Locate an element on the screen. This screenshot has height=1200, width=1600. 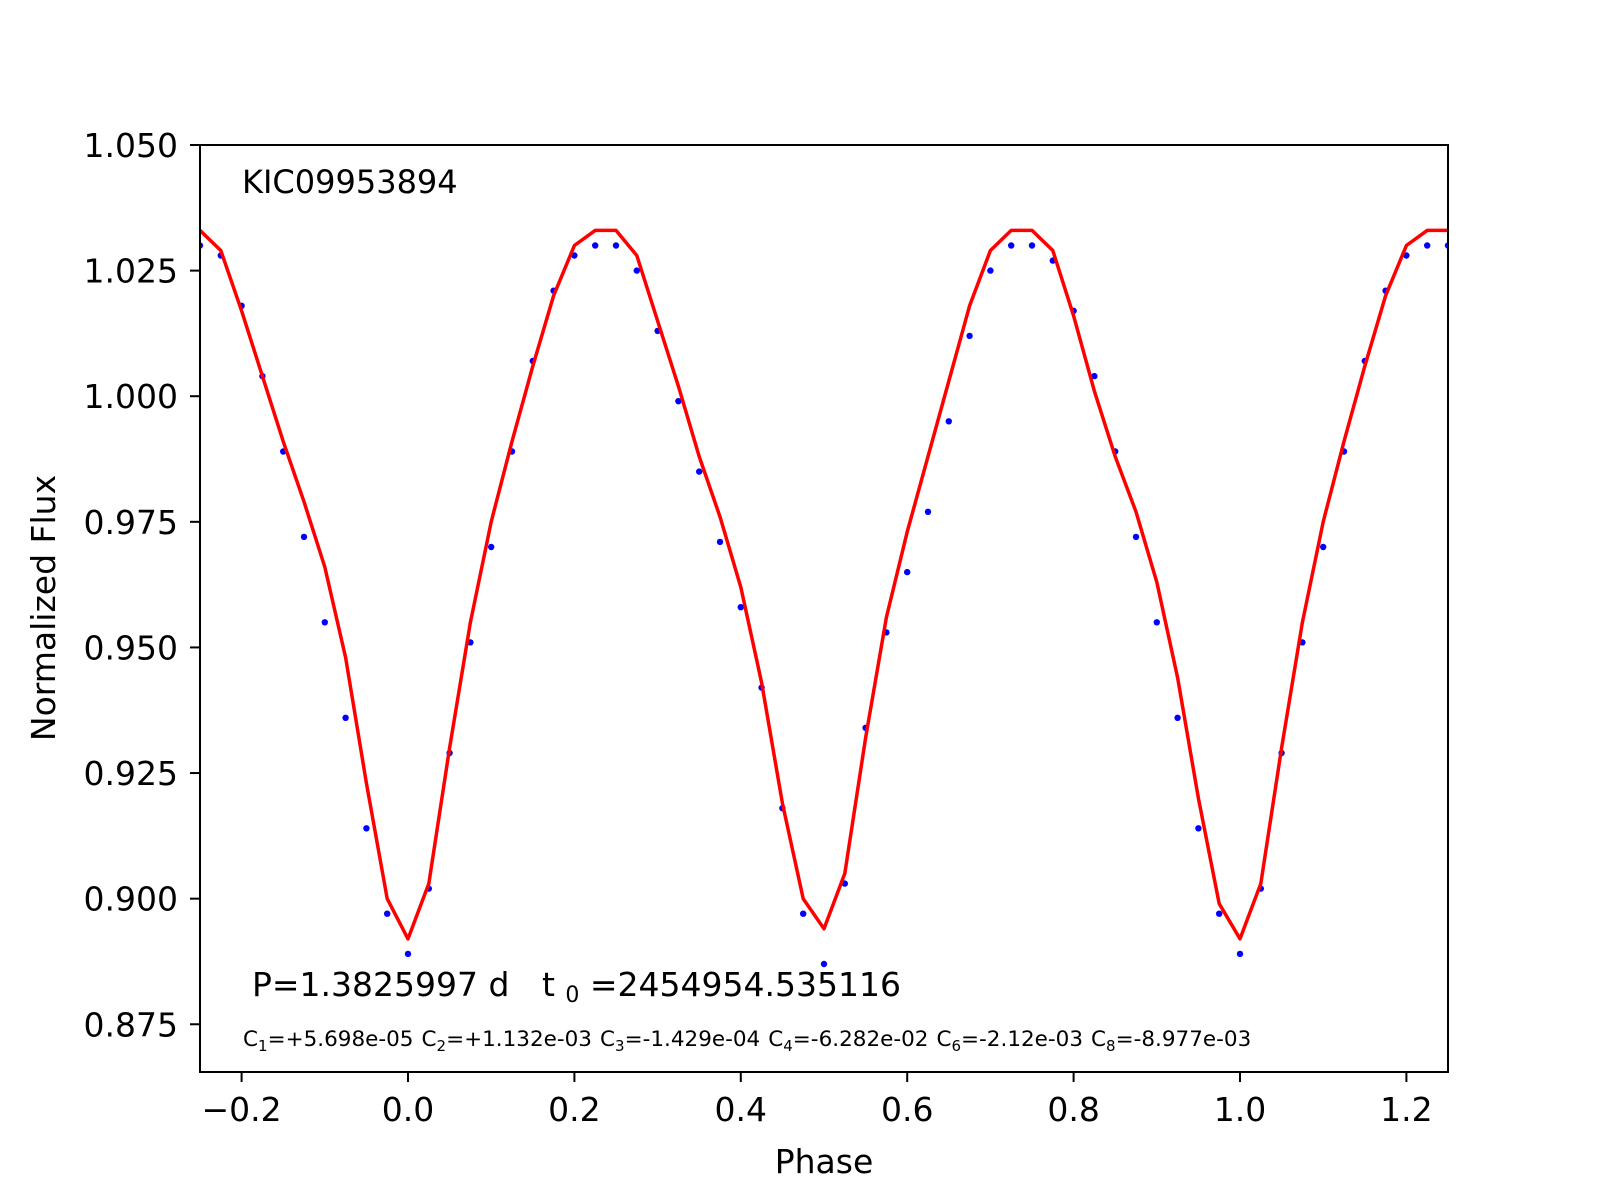
coef-subscript: 6 is located at coordinates (956, 1046).